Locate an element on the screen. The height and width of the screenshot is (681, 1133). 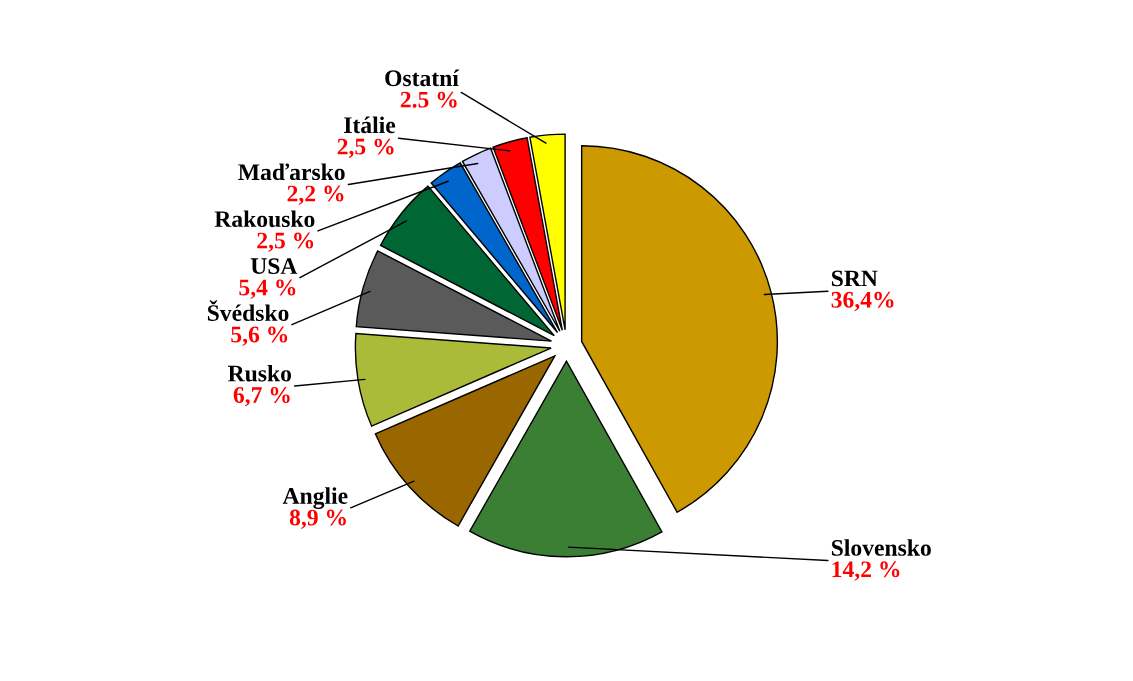
data-label: 14,2 % is located at coordinates (866, 571).